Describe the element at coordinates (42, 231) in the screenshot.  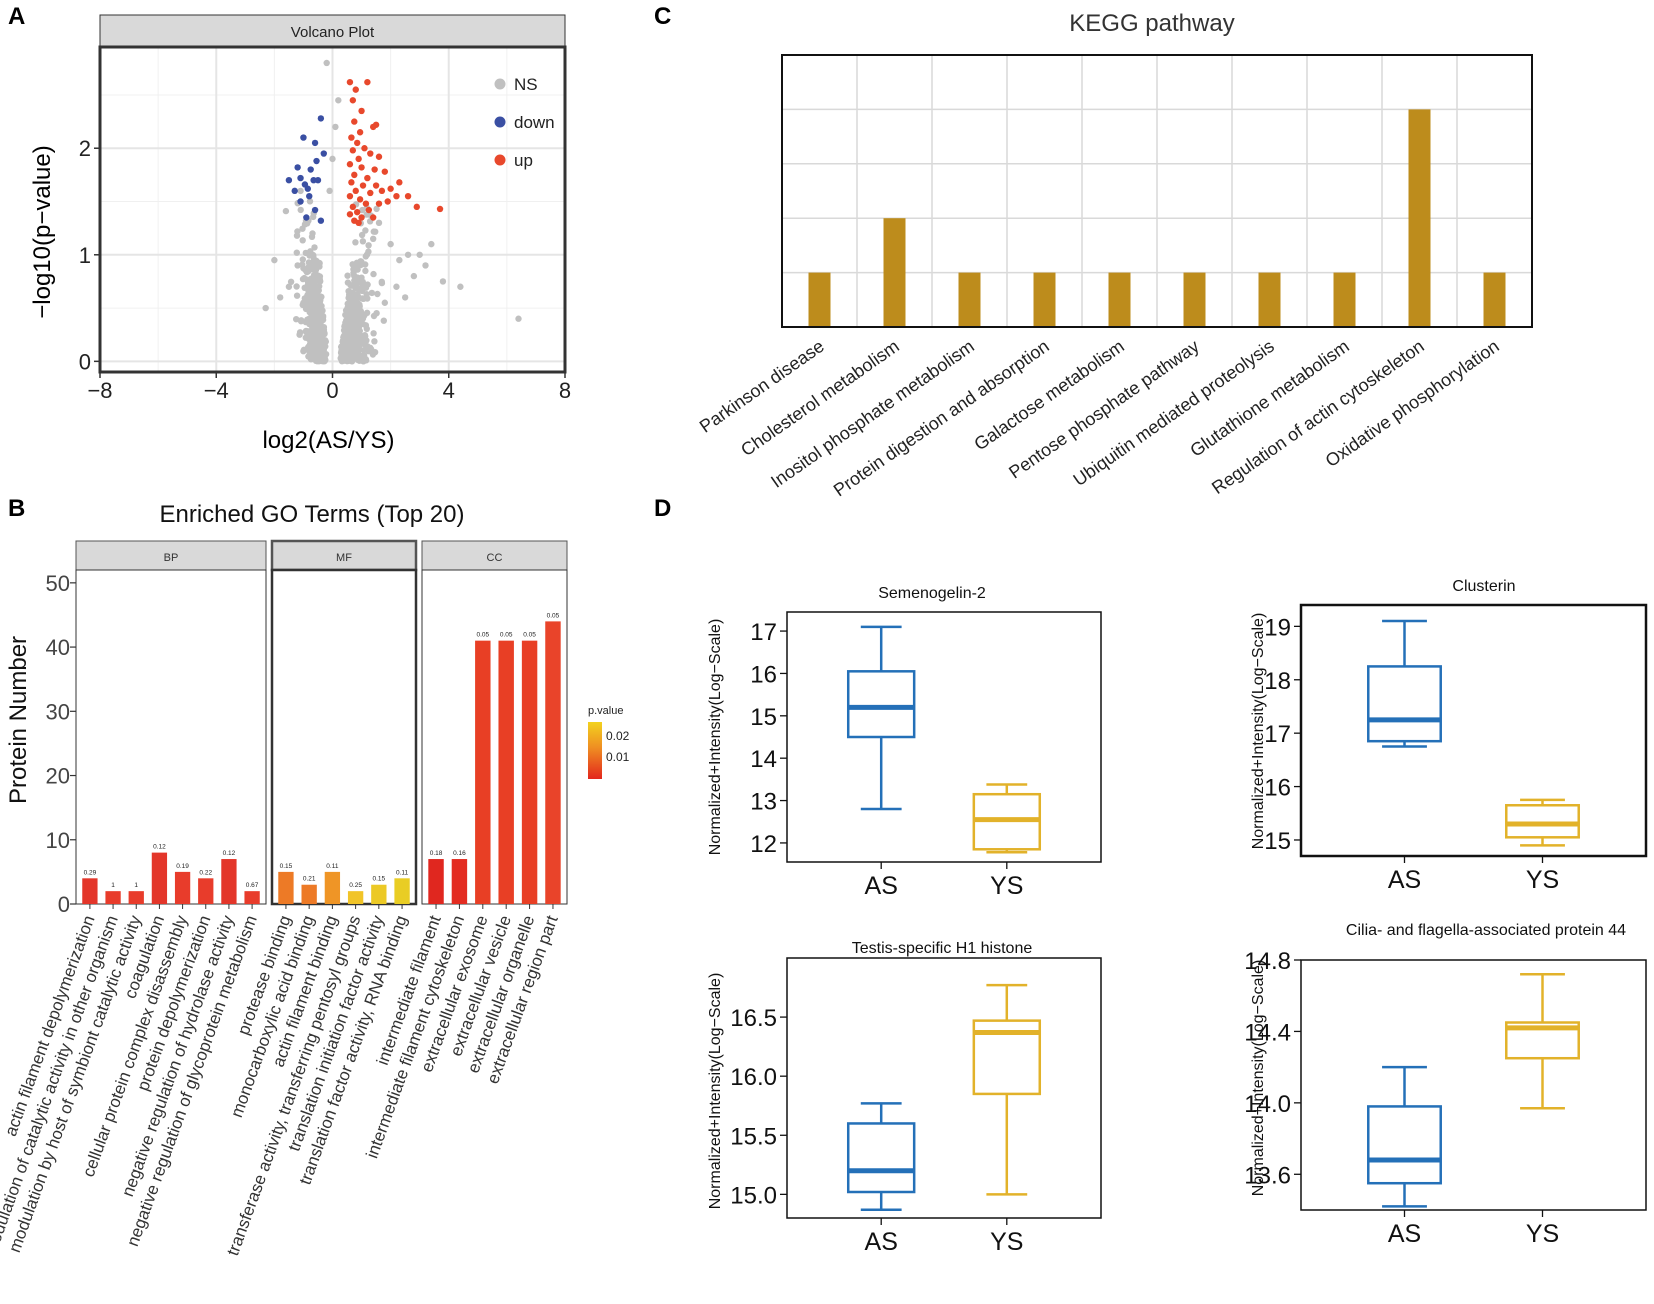
I see `volcano-ylabel: −log10(p−value)` at that location.